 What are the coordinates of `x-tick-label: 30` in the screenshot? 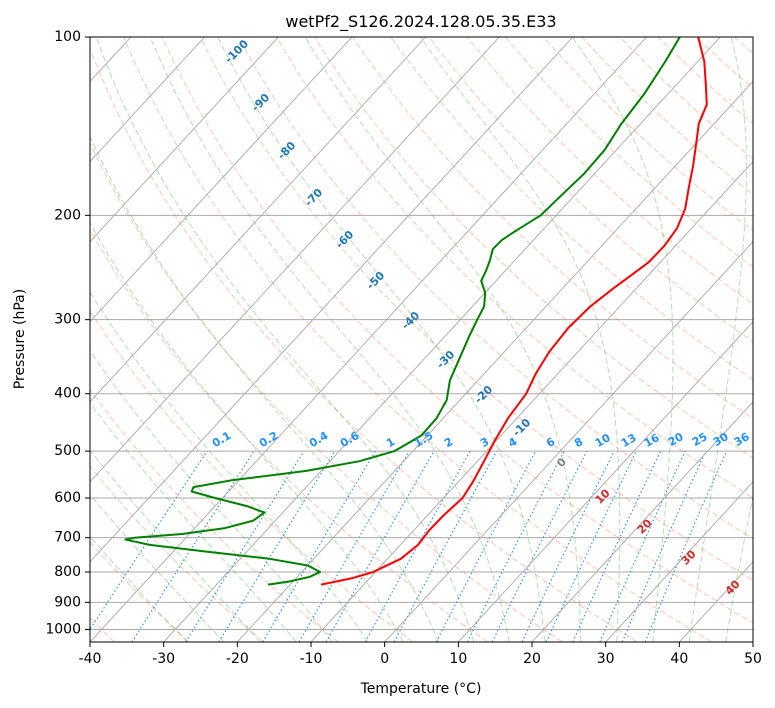 It's located at (606, 659).